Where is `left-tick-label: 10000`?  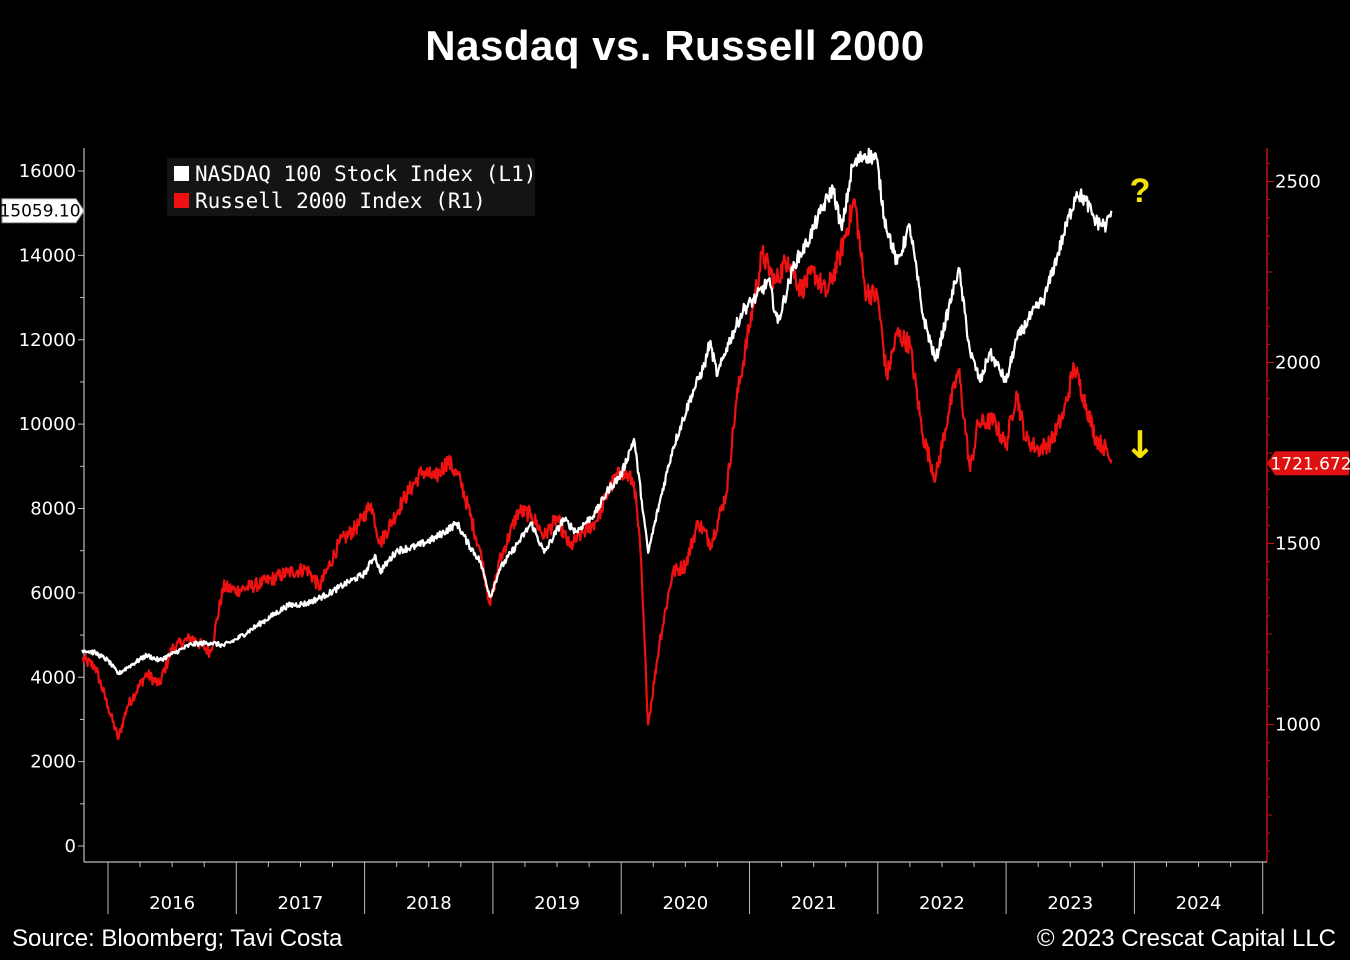
left-tick-label: 10000 is located at coordinates (47, 424).